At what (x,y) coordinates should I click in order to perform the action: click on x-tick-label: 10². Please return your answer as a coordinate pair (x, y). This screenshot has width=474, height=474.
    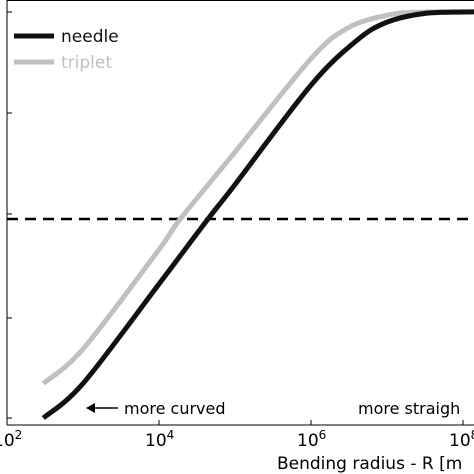
    Looking at the image, I should click on (11, 439).